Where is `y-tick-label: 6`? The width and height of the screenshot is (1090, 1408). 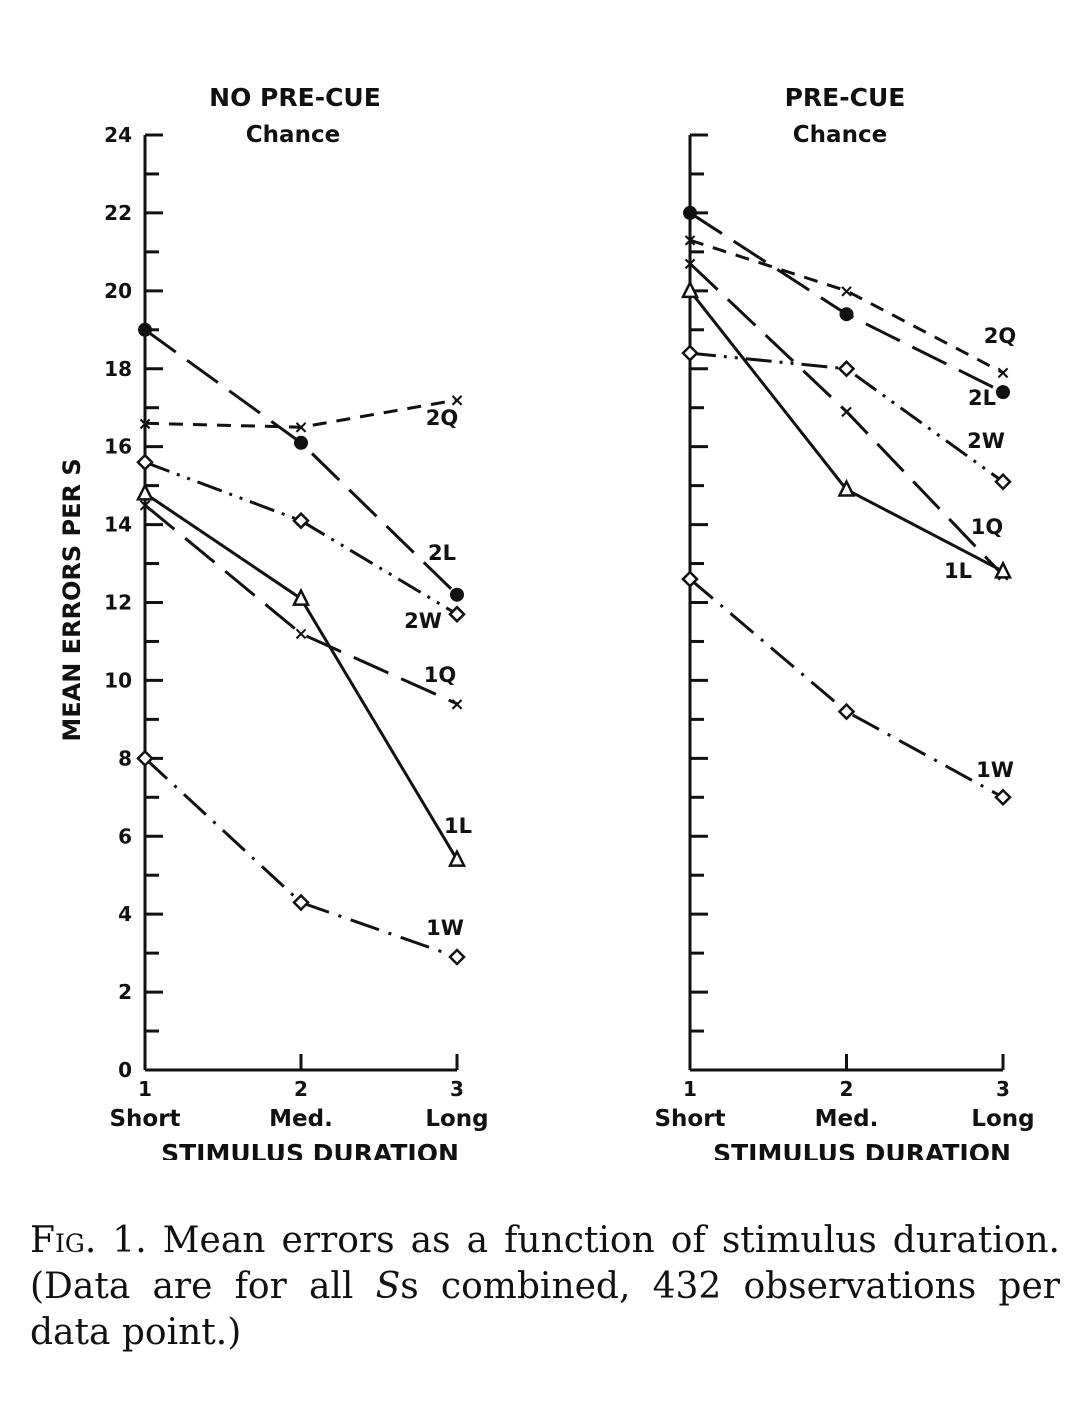
y-tick-label: 6 is located at coordinates (125, 836).